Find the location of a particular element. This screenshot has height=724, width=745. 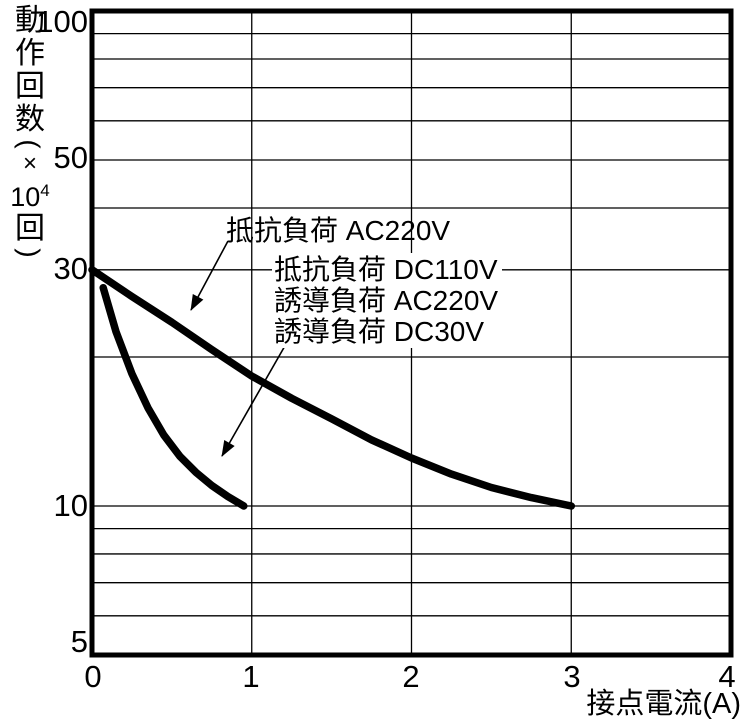

callout-load-group: 抵抗負荷 DC110V 誘導負荷 AC220V 誘導負荷 DC30V is located at coordinates (387, 300).